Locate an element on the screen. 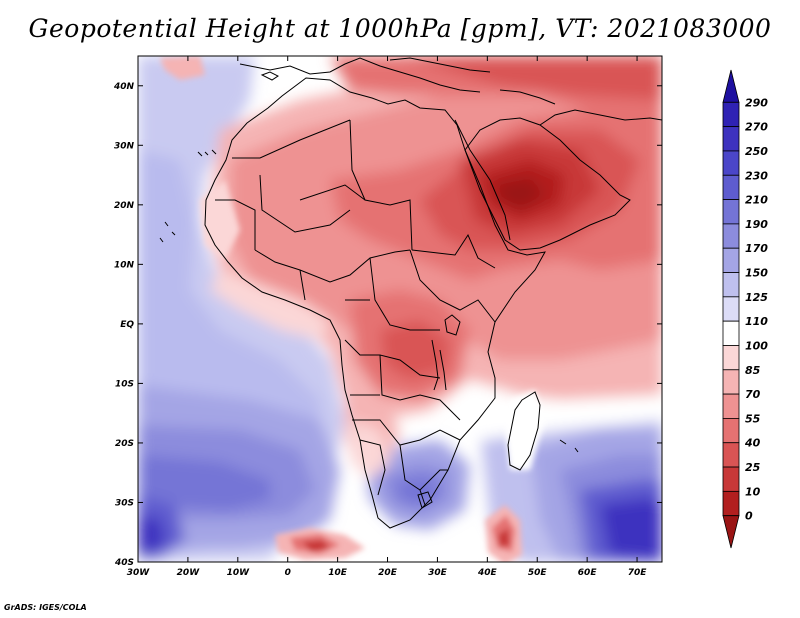  colorbar-label: 270 is located at coordinates (756, 127).